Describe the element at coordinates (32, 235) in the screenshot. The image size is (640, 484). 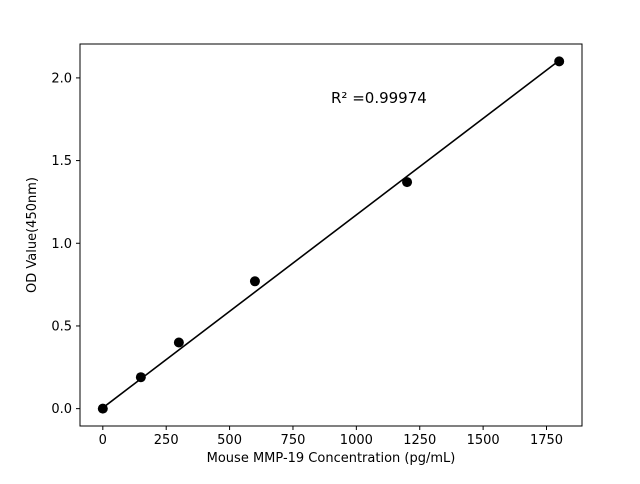
I see `y-axis-label: OD Value(450nm)` at that location.